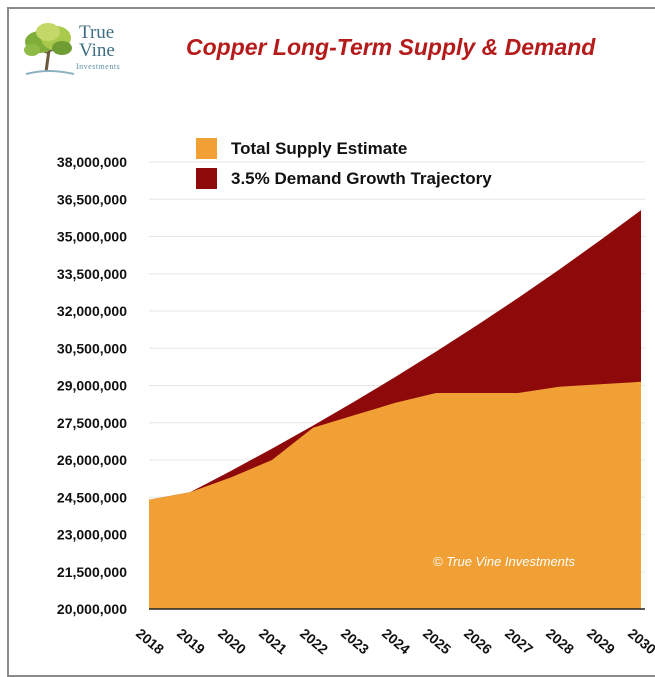 Image resolution: width=655 pixels, height=677 pixels. I want to click on true-vine-logo: True Vine Investments, so click(82, 50).